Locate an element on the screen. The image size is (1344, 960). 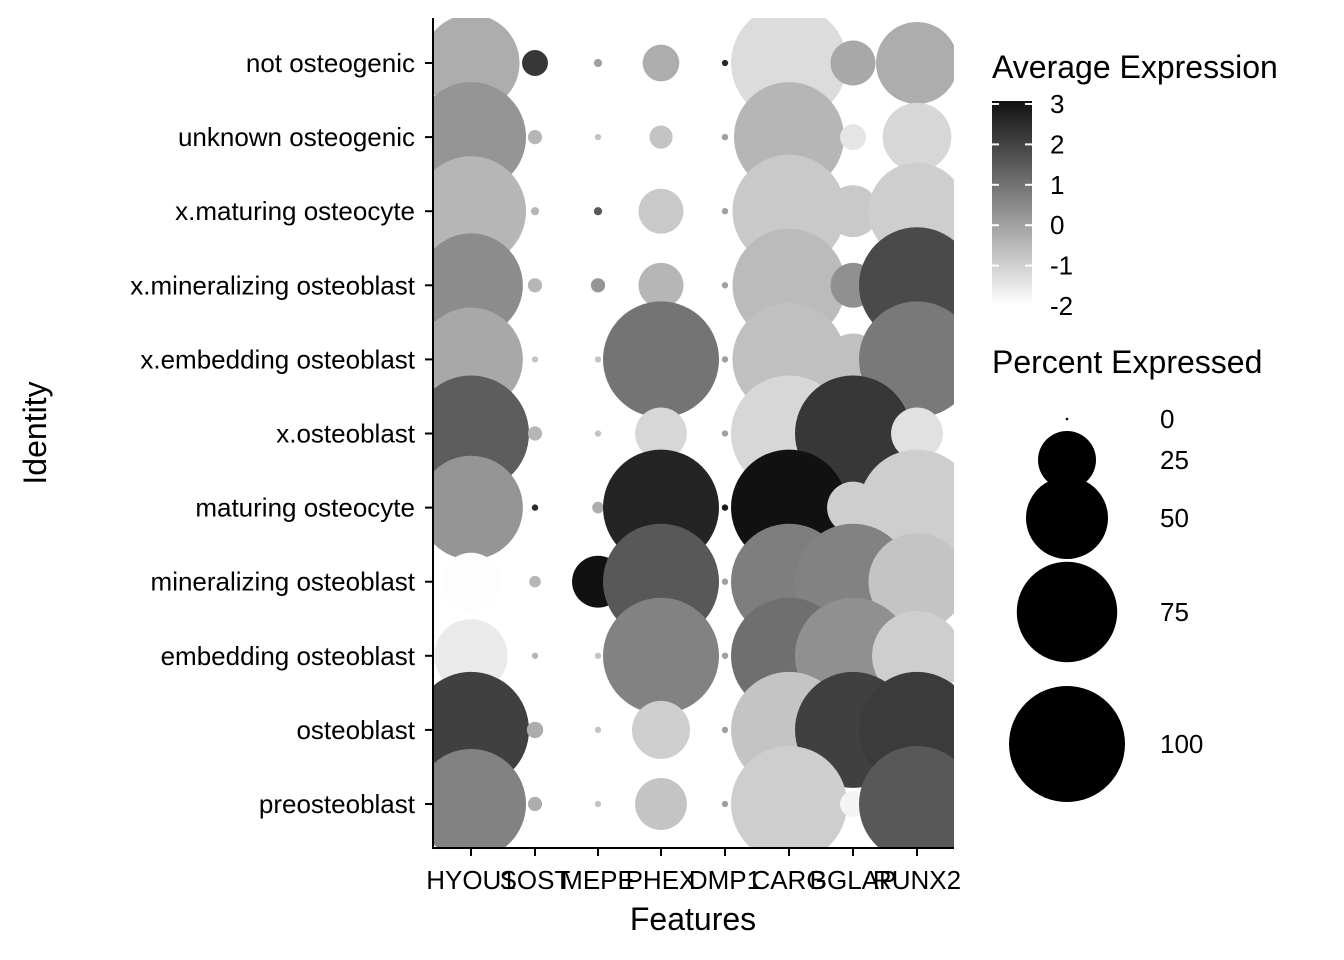
size-legend: Percent Expressed 0 25 50 75 100 is located at coordinates (1127, 573).